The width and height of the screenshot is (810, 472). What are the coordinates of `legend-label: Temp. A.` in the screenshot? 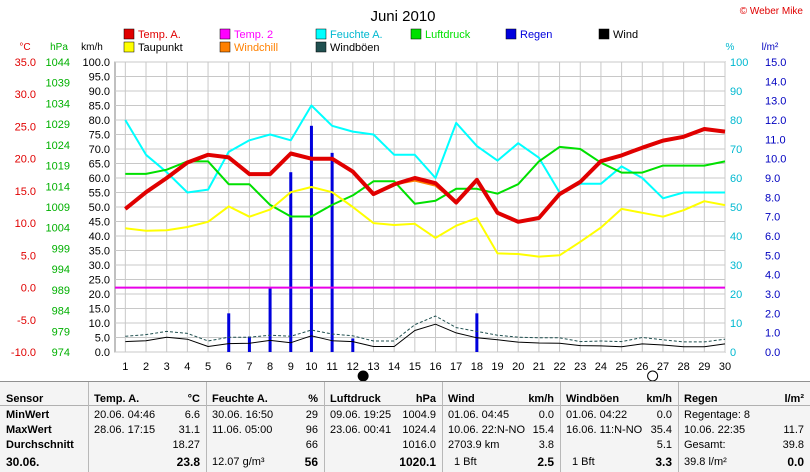 It's located at (159, 35).